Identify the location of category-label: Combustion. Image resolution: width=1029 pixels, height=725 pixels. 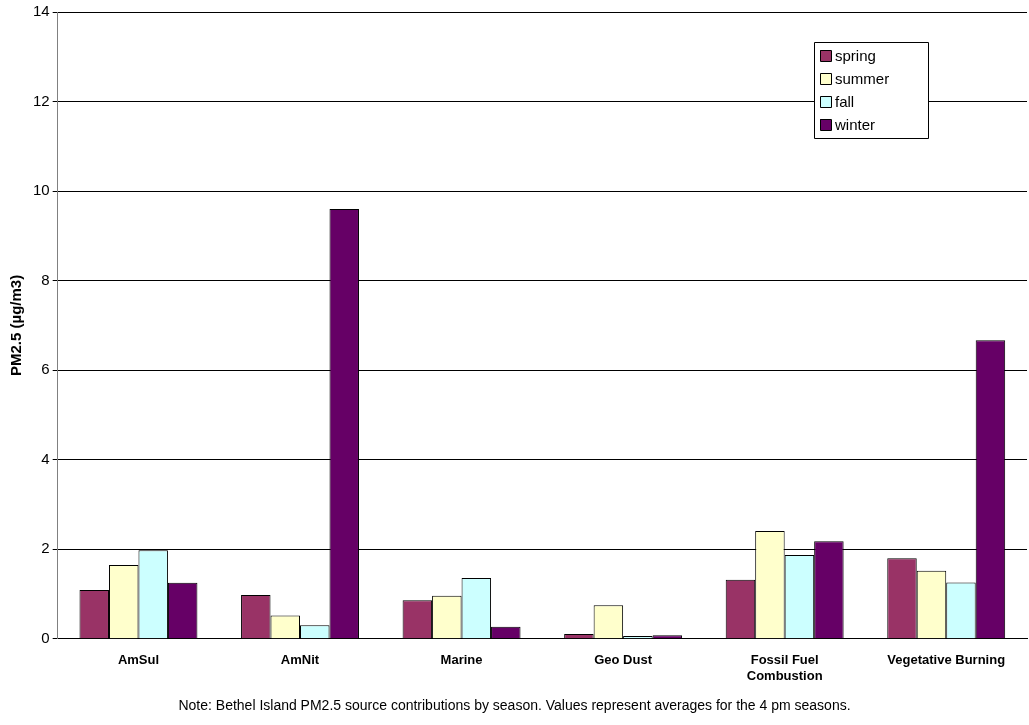
(784, 675).